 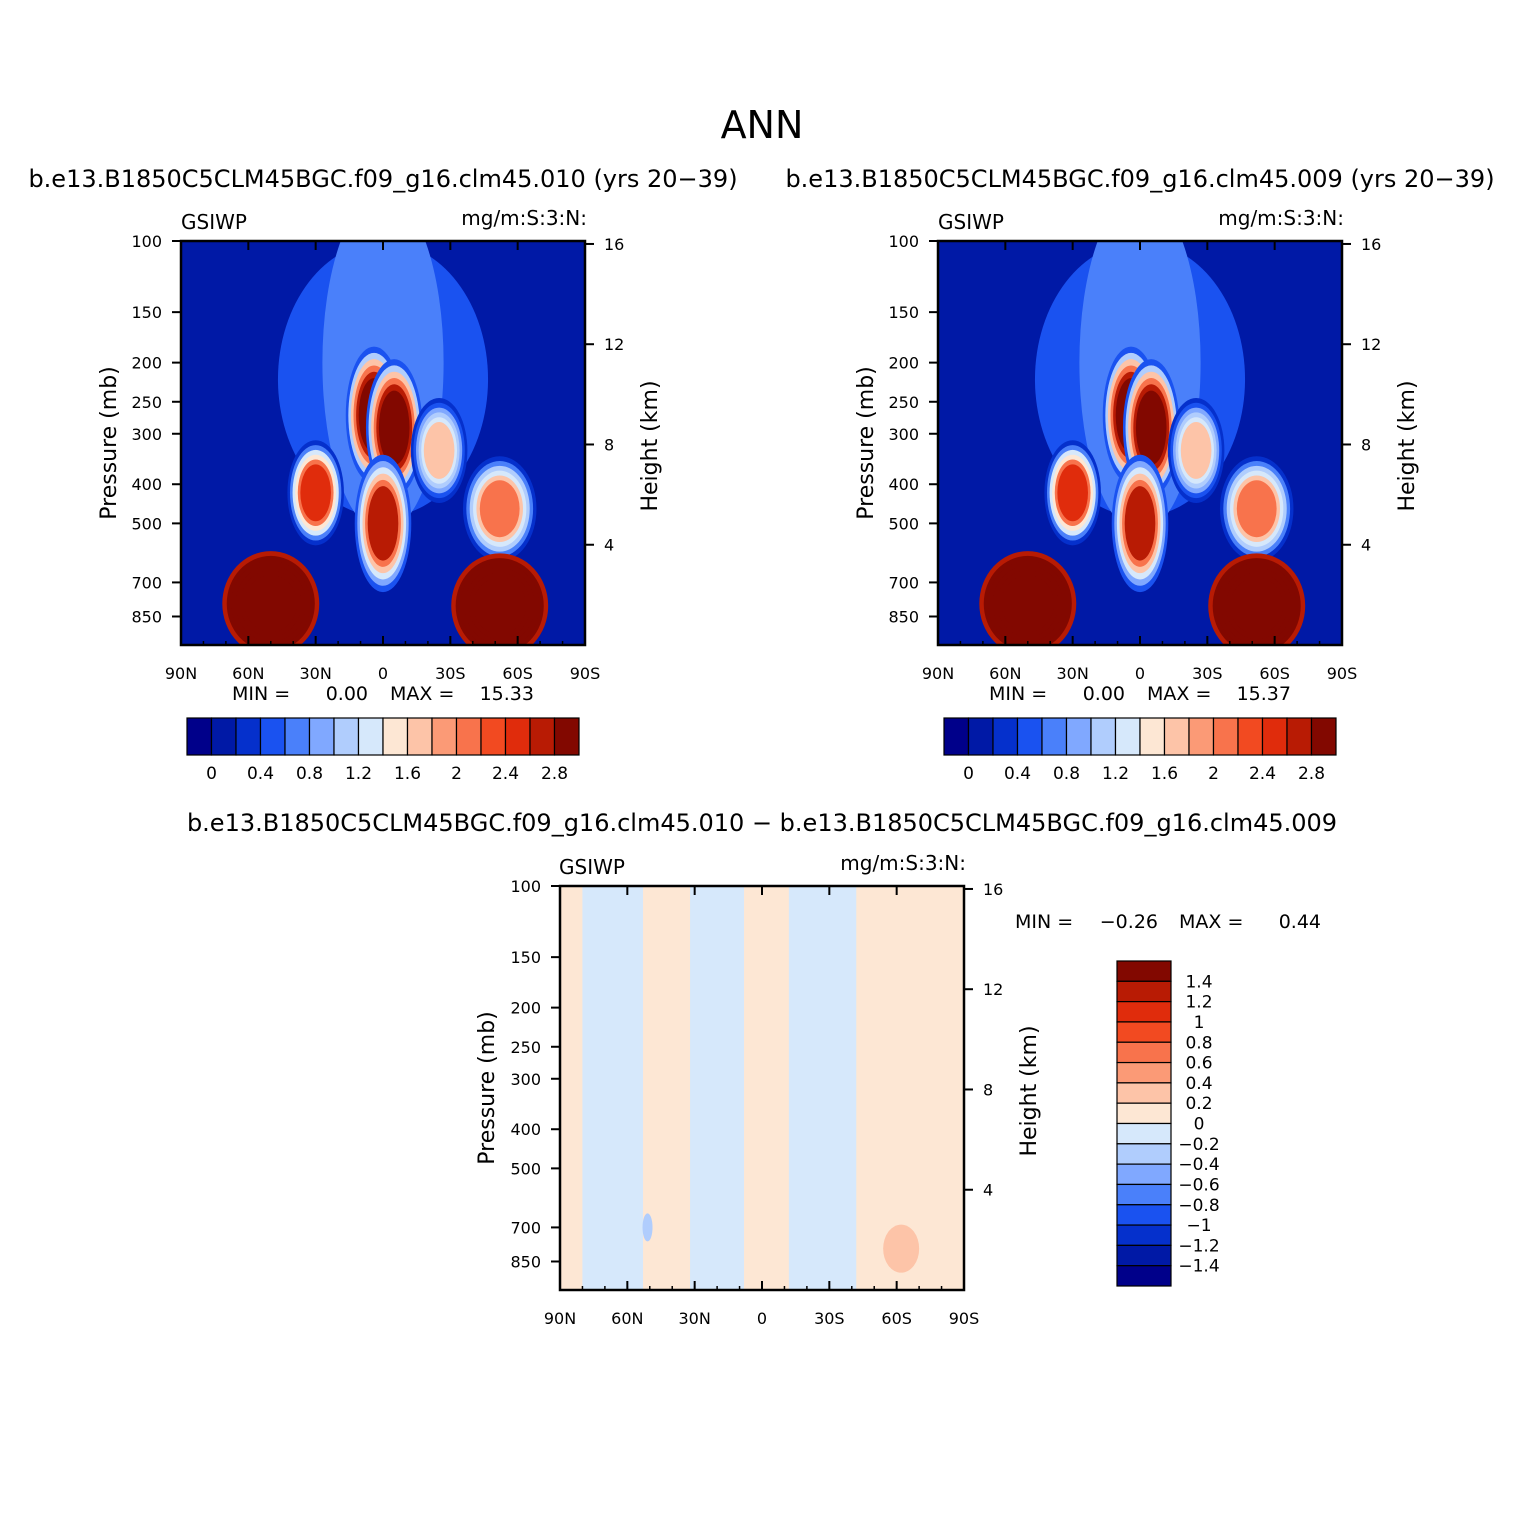 I want to click on panel-1-min-label: MIN =, so click(x=261, y=694).